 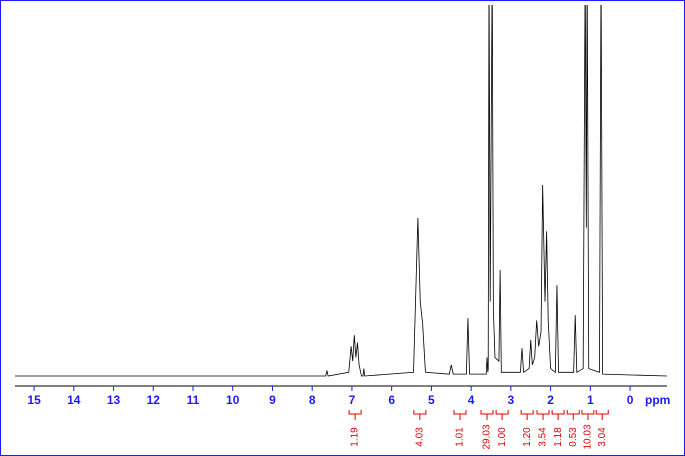 What do you see at coordinates (431, 400) in the screenshot?
I see `x-tick-label: 5` at bounding box center [431, 400].